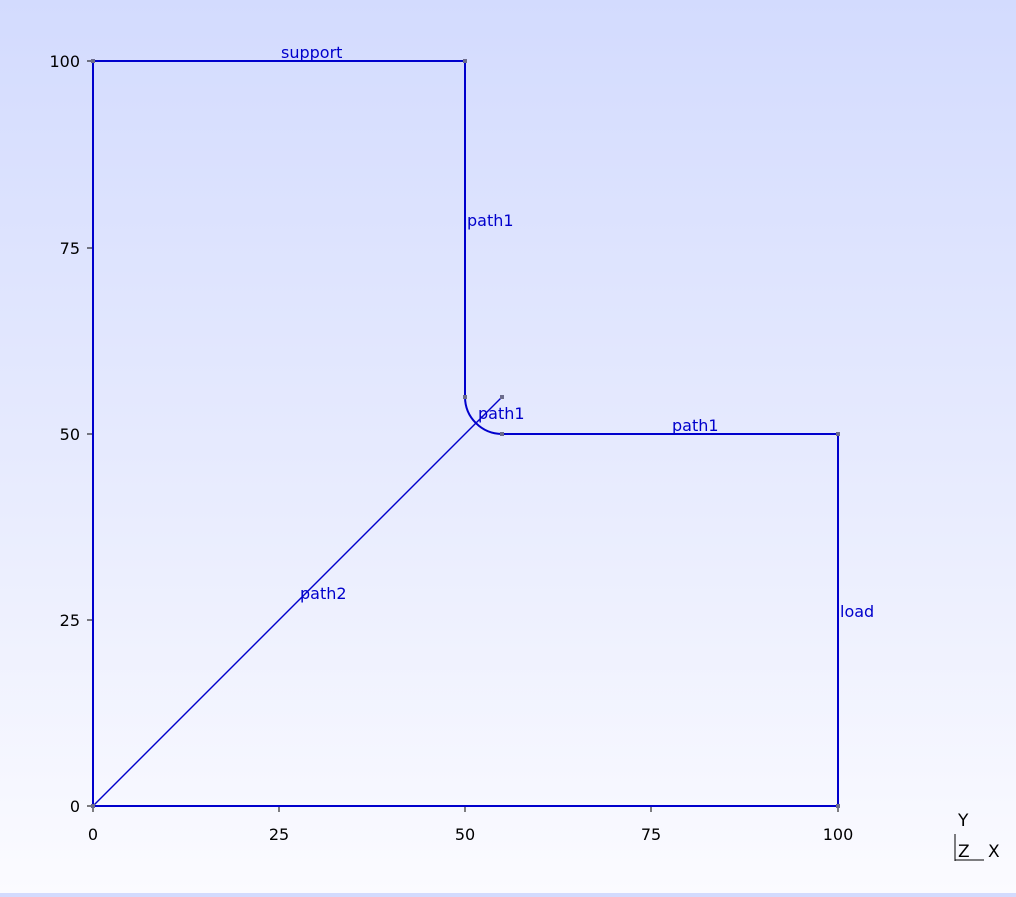 This screenshot has height=897, width=1016. Describe the element at coordinates (64, 61) in the screenshot. I see `y-tick-label: 100` at that location.